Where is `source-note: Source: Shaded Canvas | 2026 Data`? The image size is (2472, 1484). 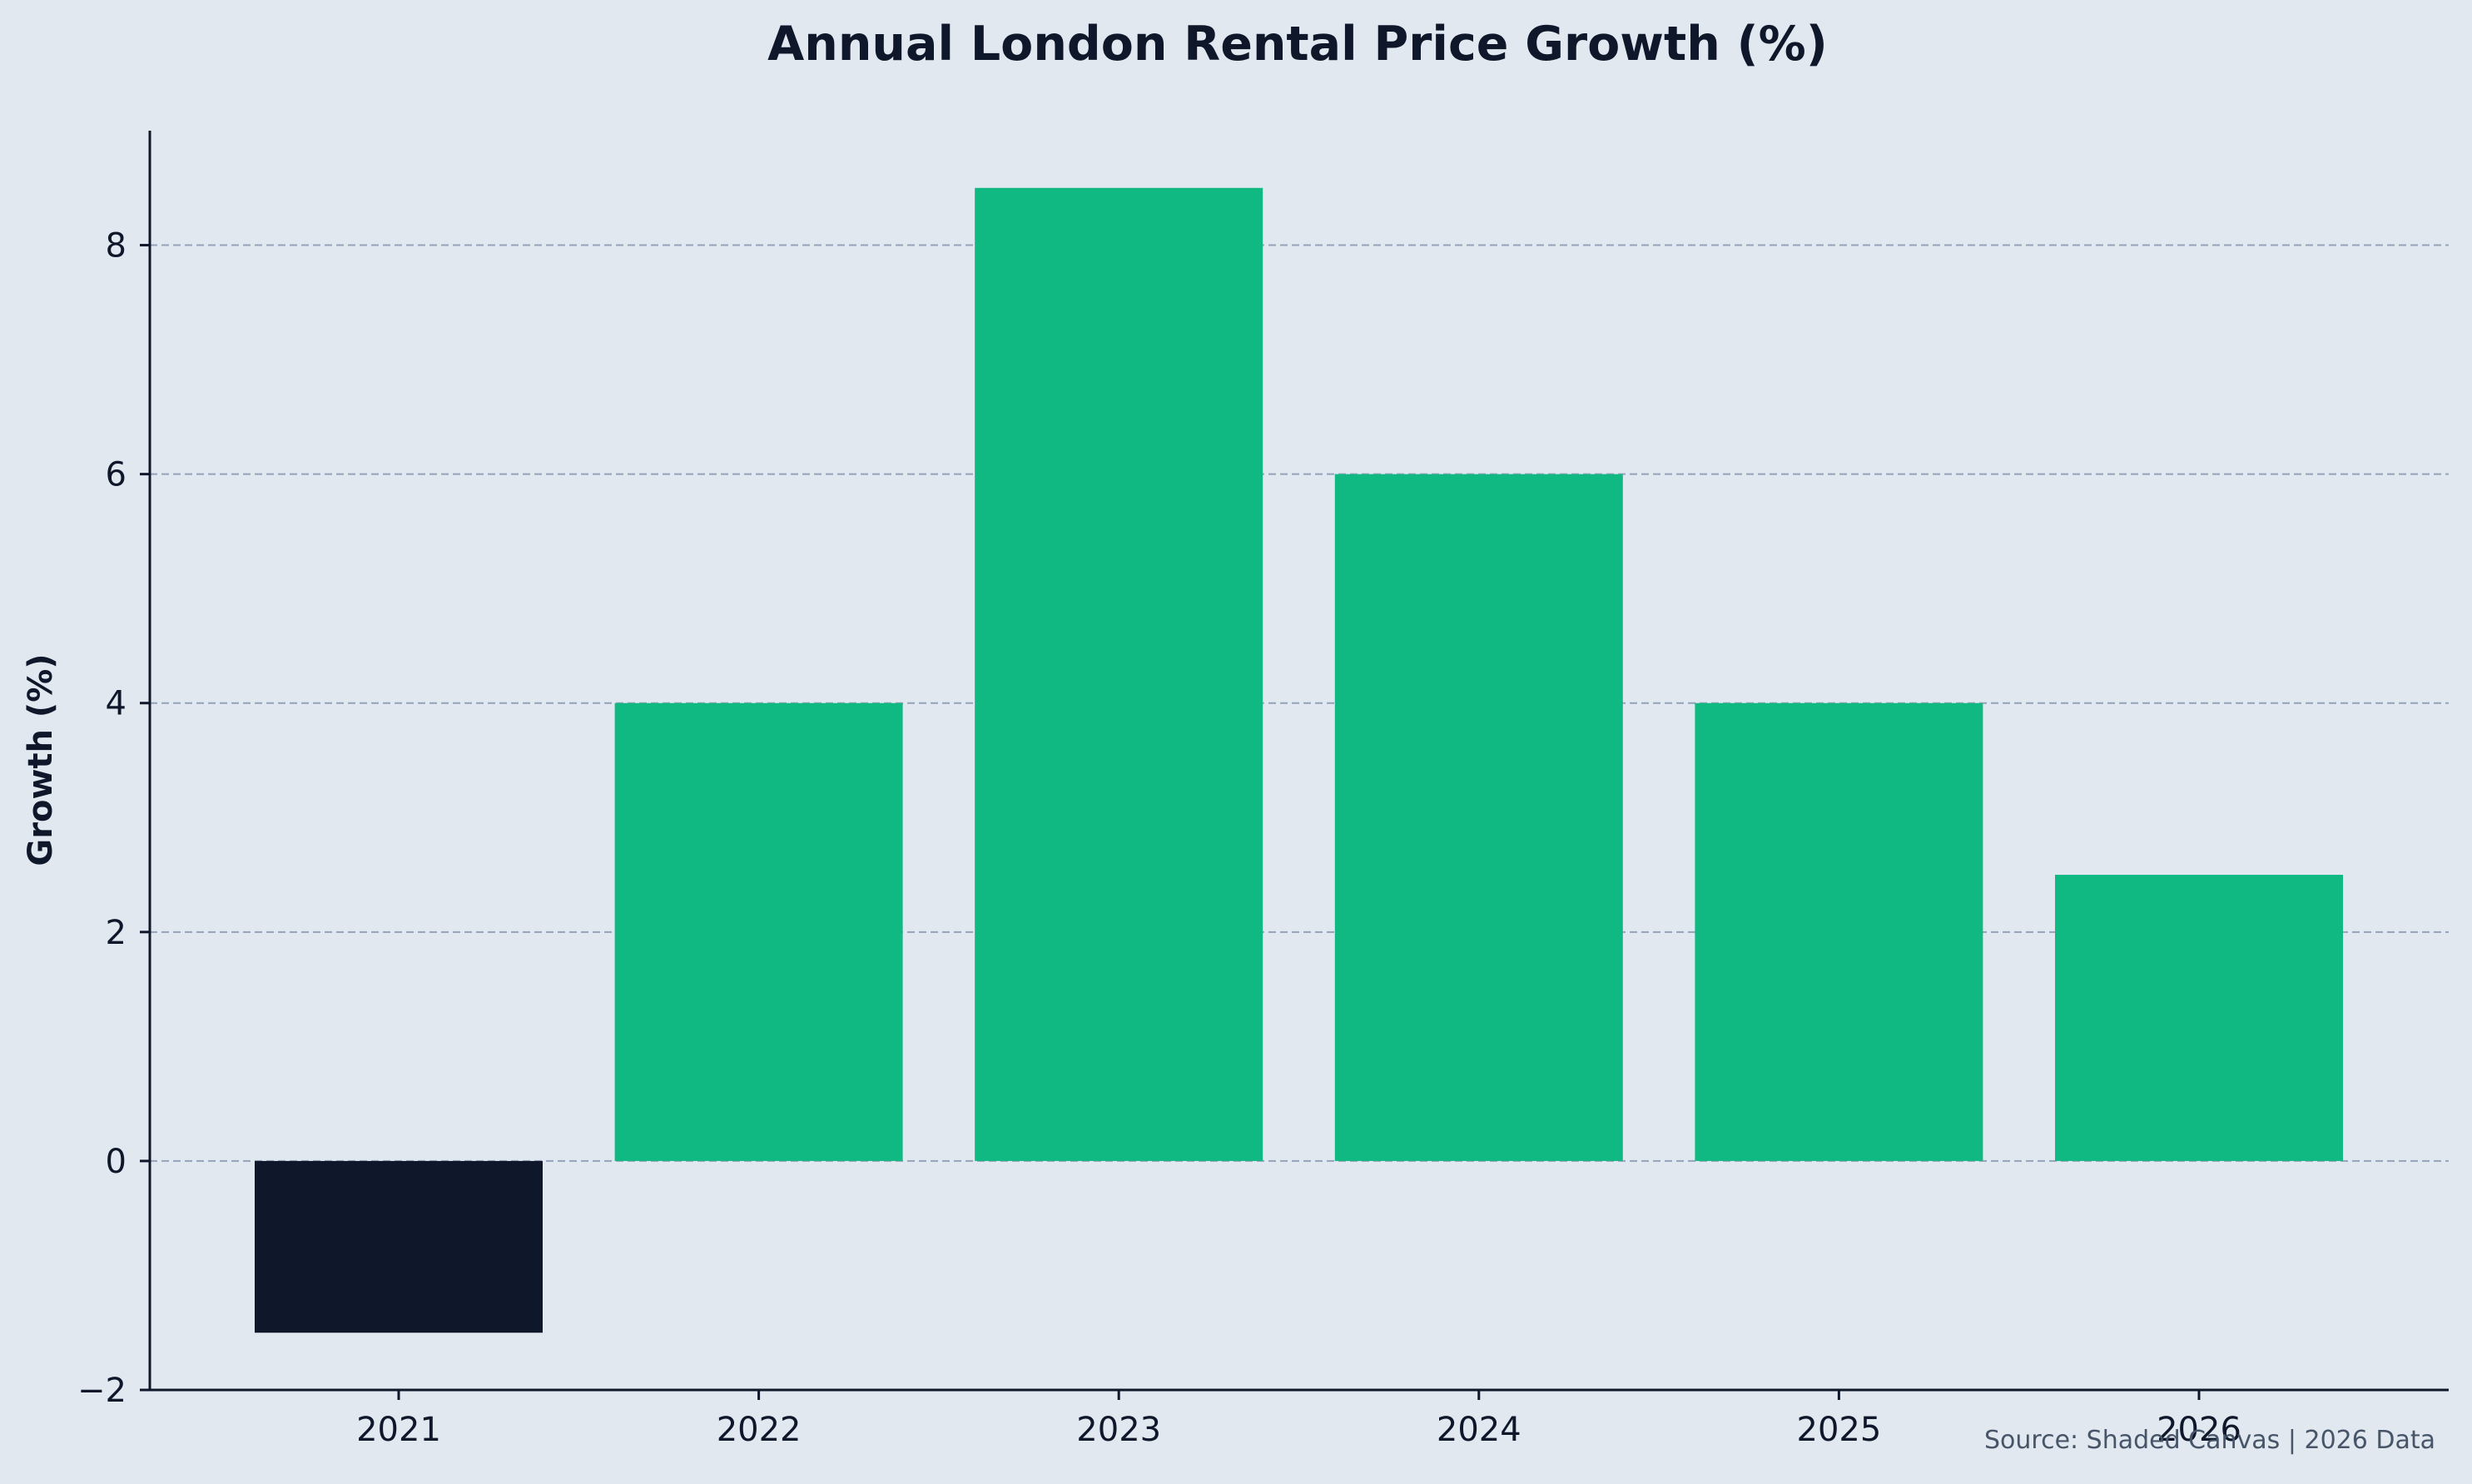
source-note: Source: Shaded Canvas | 2026 Data is located at coordinates (2209, 1440).